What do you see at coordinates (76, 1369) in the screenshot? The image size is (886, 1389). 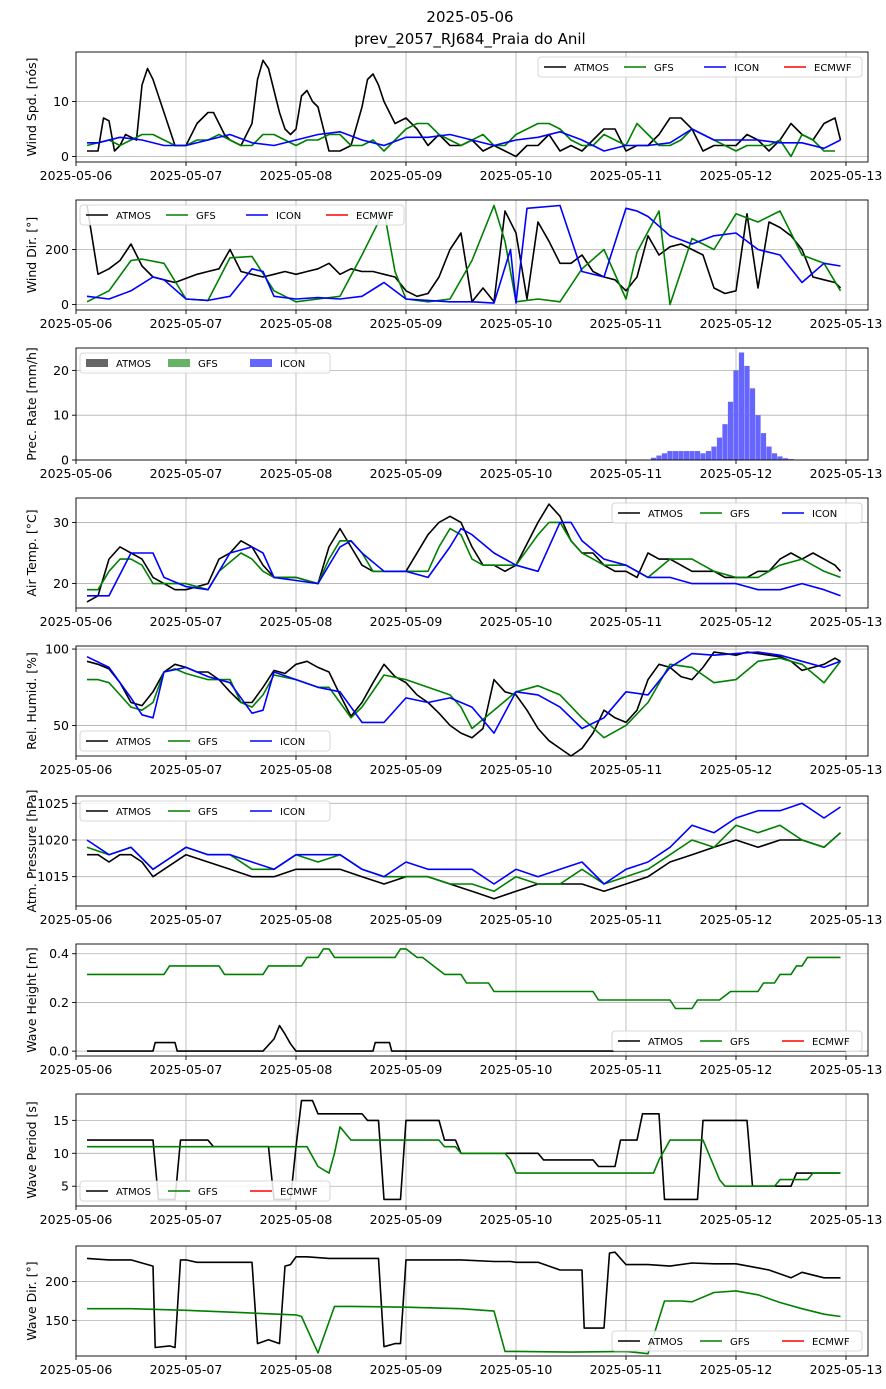 I see `x-tick-label: 2025-05-06` at bounding box center [76, 1369].